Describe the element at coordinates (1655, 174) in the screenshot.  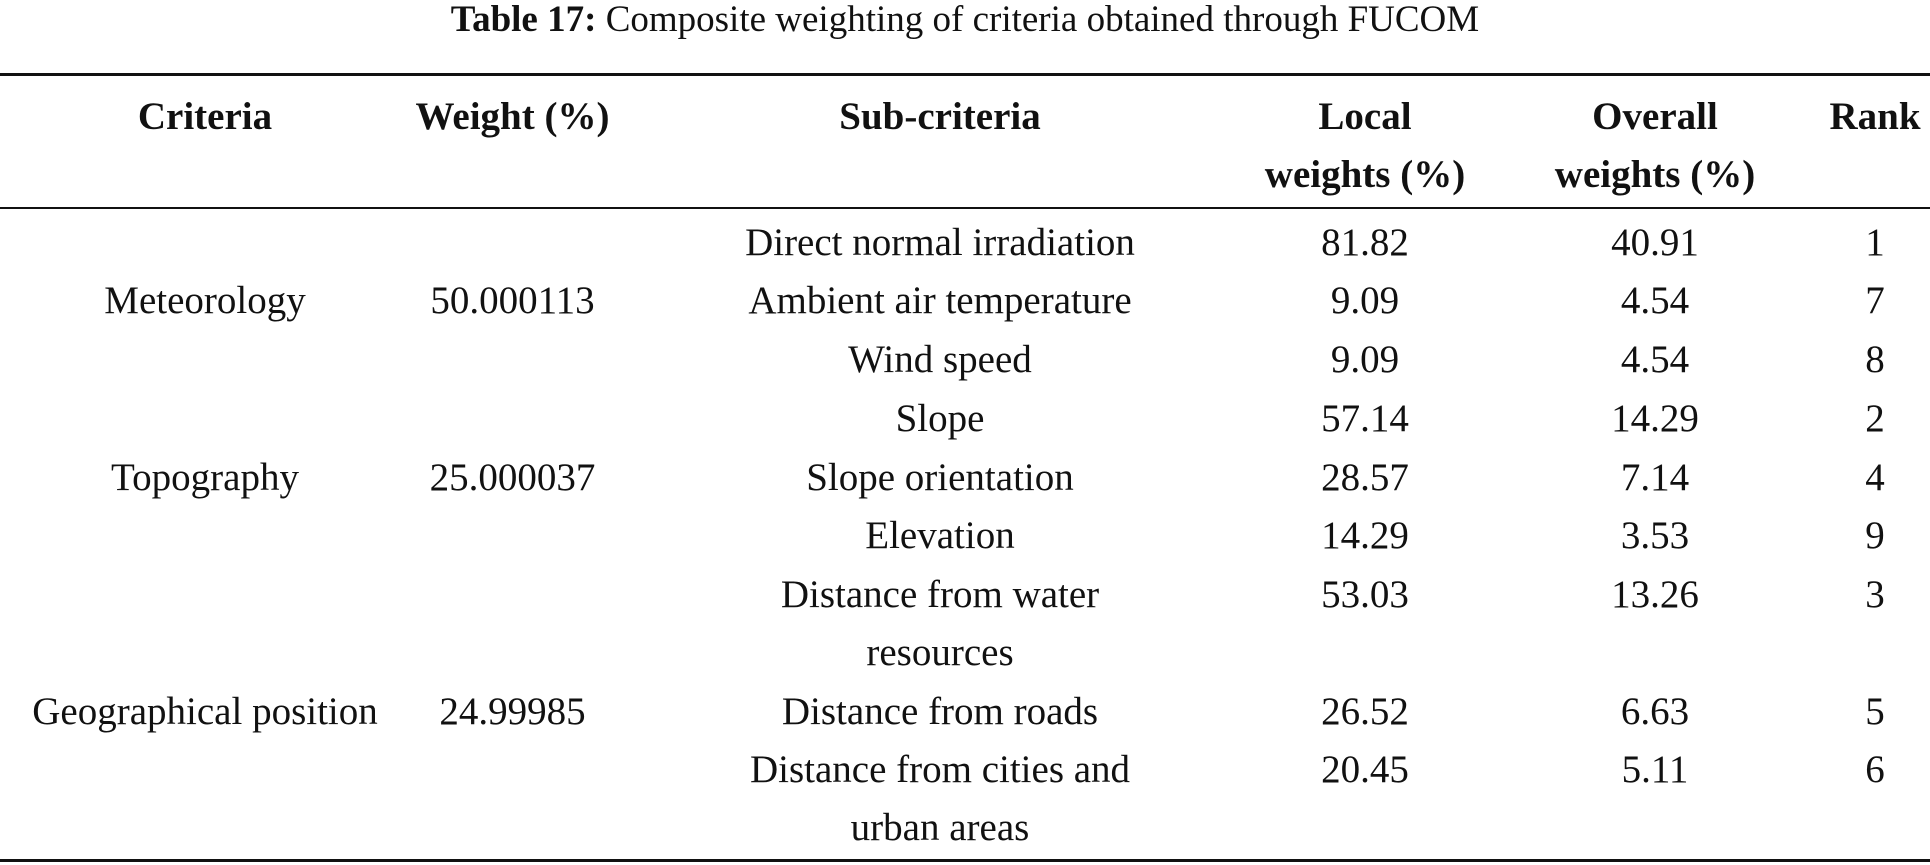
I see `header-overall-line2: weights (%)` at that location.